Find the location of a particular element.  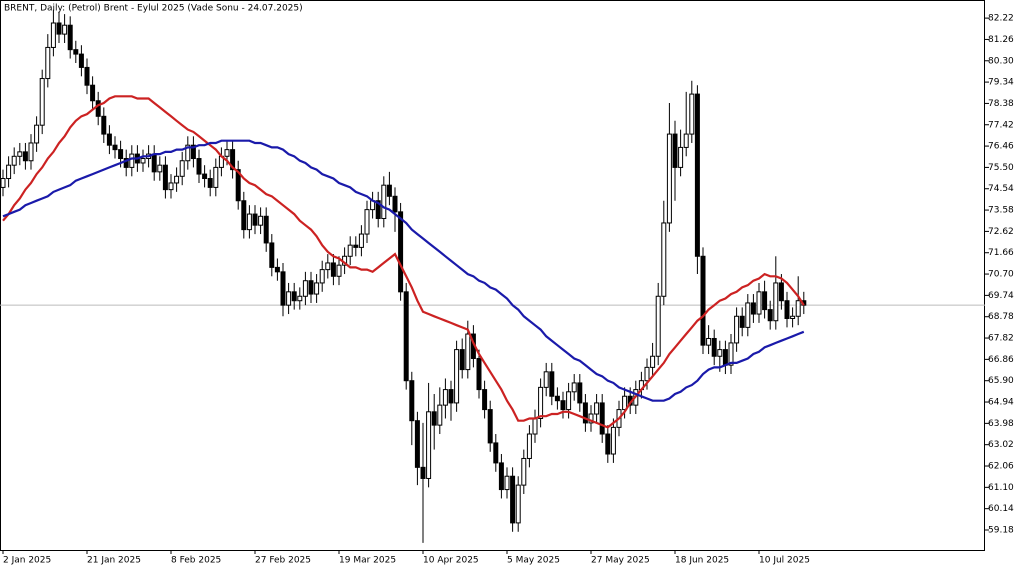

y-tick-label: 81.26 is located at coordinates (1001, 40).